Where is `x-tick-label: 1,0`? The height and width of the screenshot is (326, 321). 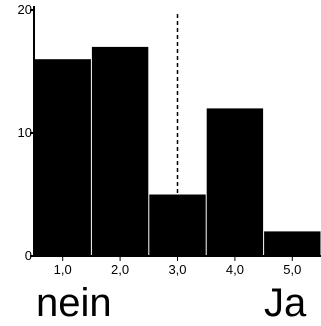 x-tick-label: 1,0 is located at coordinates (63, 269).